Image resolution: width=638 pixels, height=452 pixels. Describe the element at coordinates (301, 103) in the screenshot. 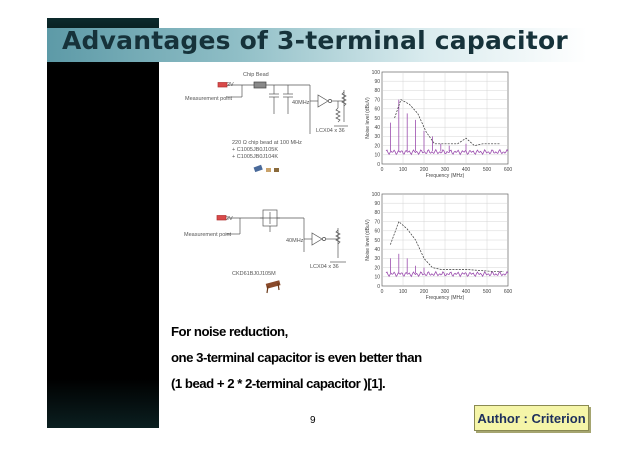

I see `top-clock-label: 40MHz` at that location.